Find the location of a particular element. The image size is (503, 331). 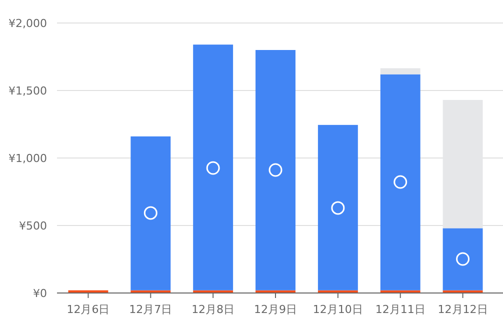

x-tick-label: 12月12日 is located at coordinates (463, 309).